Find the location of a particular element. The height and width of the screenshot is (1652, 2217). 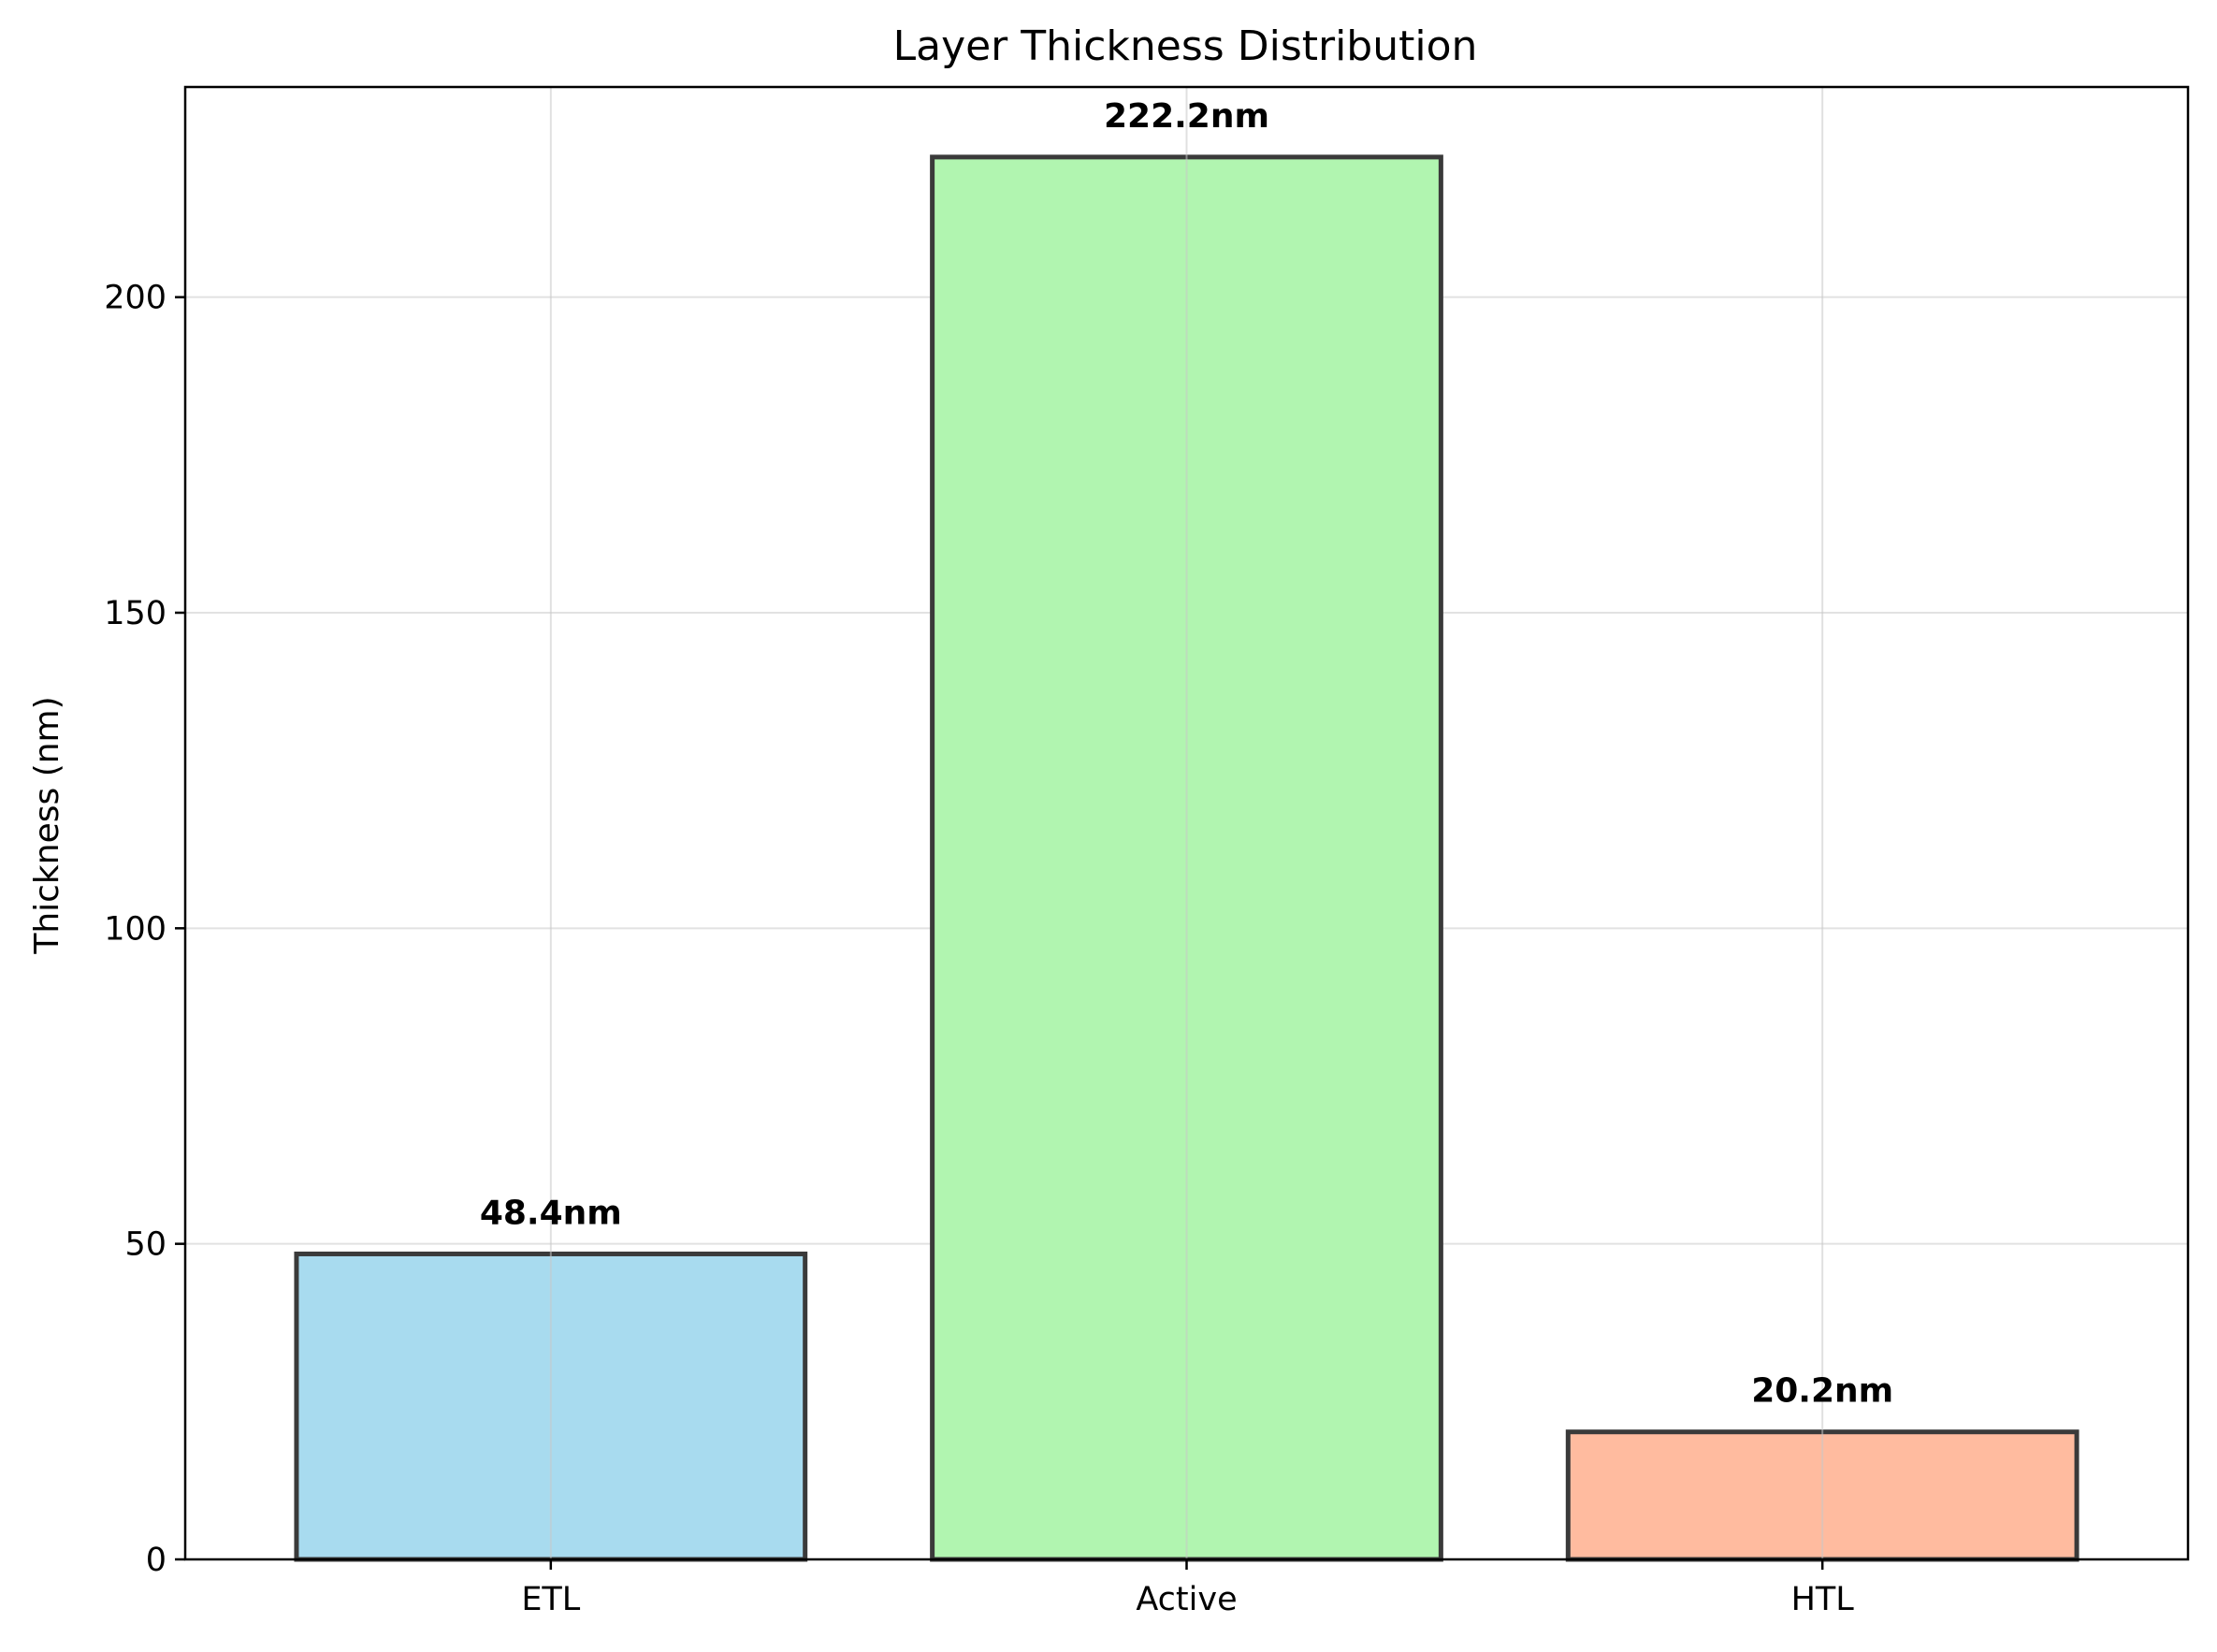

y-tick-label: 50 is located at coordinates (145, 1245).